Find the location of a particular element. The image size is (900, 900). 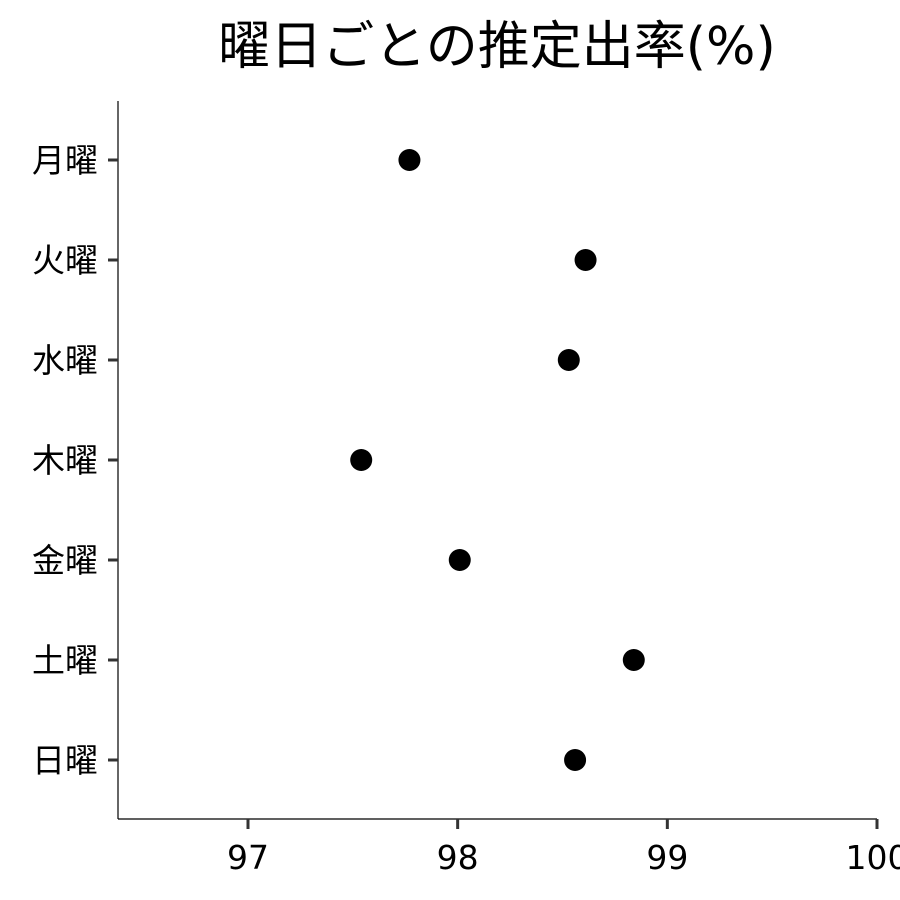

chart-title: 曜日ごとの推定出率(%) is located at coordinates (496, 47).